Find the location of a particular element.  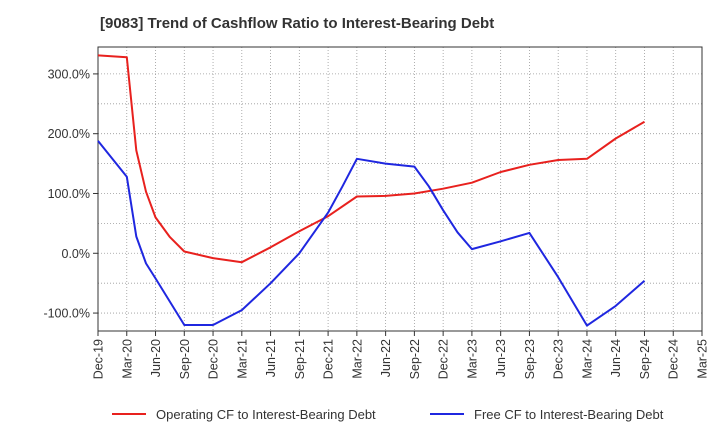

legend-label-1: Operating CF to Interest-Bearing Debt is located at coordinates (266, 414).